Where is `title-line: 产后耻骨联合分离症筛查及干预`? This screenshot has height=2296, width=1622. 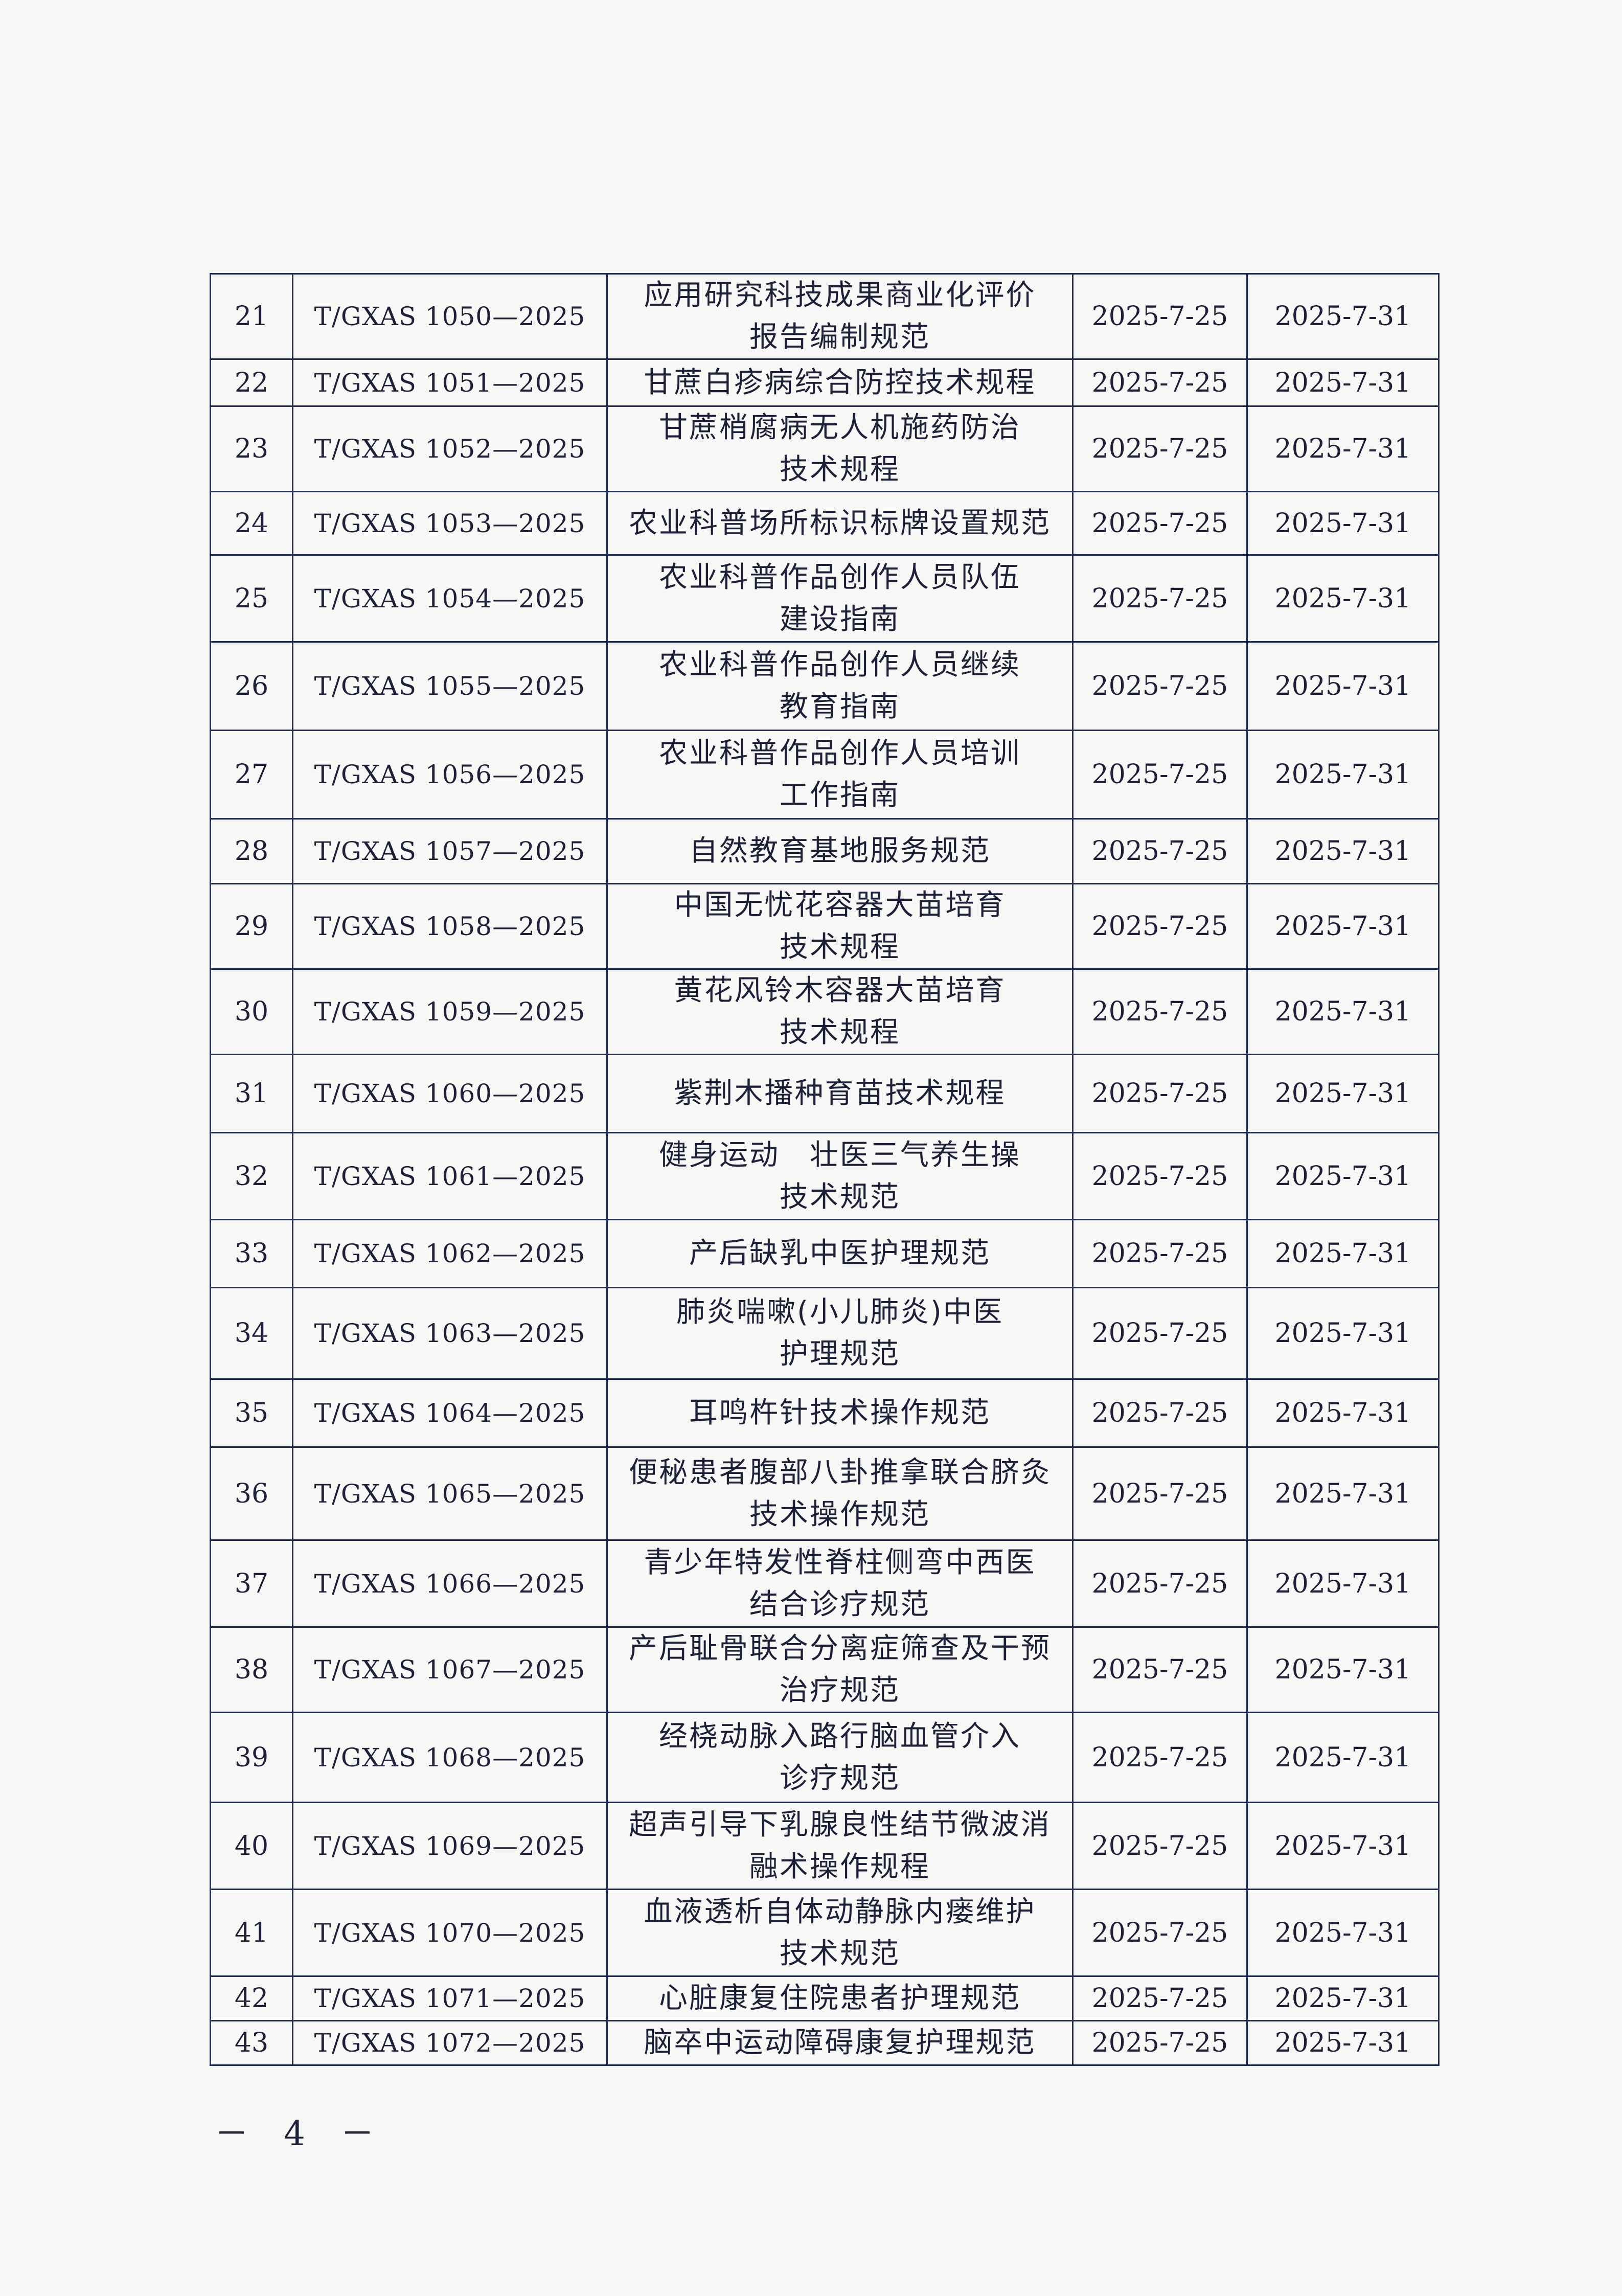 title-line: 产后耻骨联合分离症筛查及干预 is located at coordinates (840, 1648).